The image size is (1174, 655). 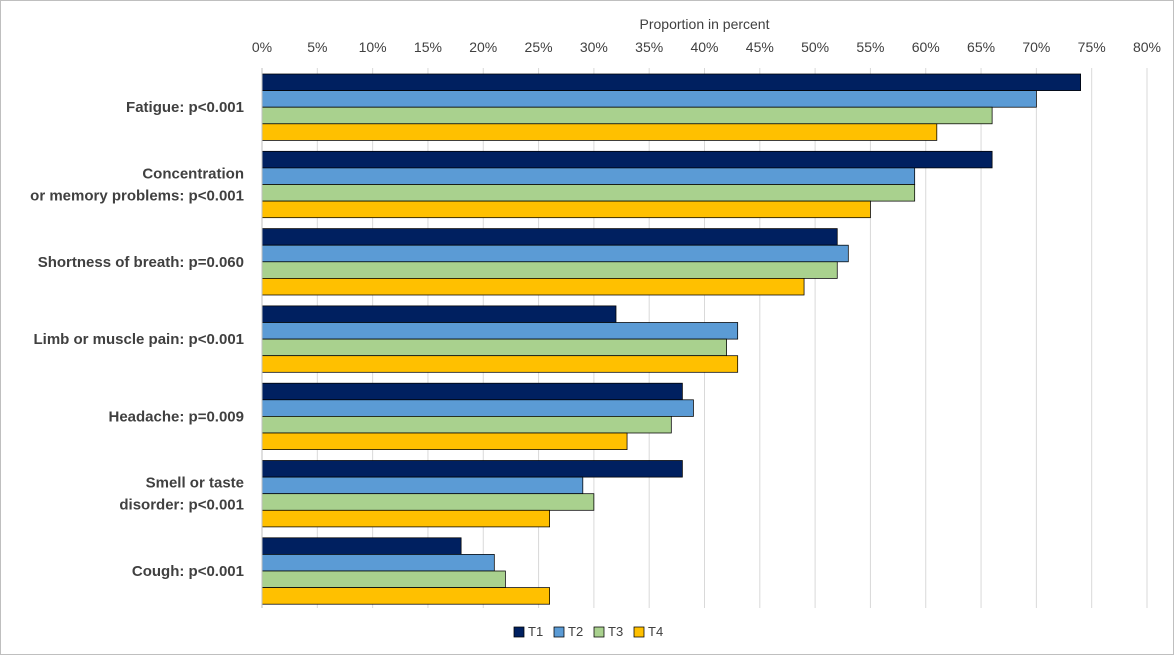 I want to click on category-label: Fatigue: p<0.001, so click(x=185, y=107).